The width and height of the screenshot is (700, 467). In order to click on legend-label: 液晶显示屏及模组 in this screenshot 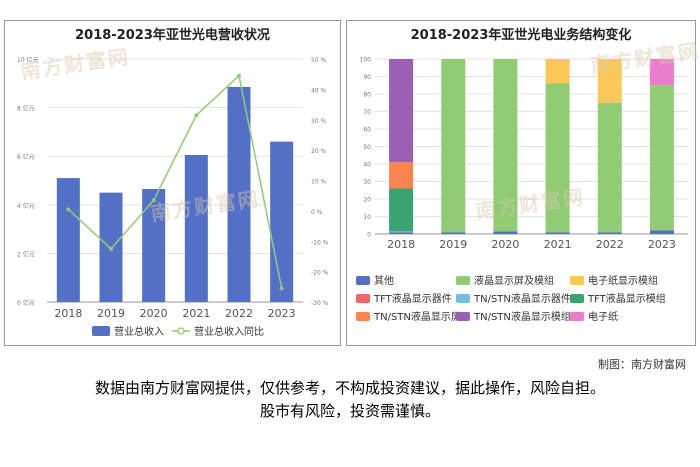, I will do `click(514, 280)`.